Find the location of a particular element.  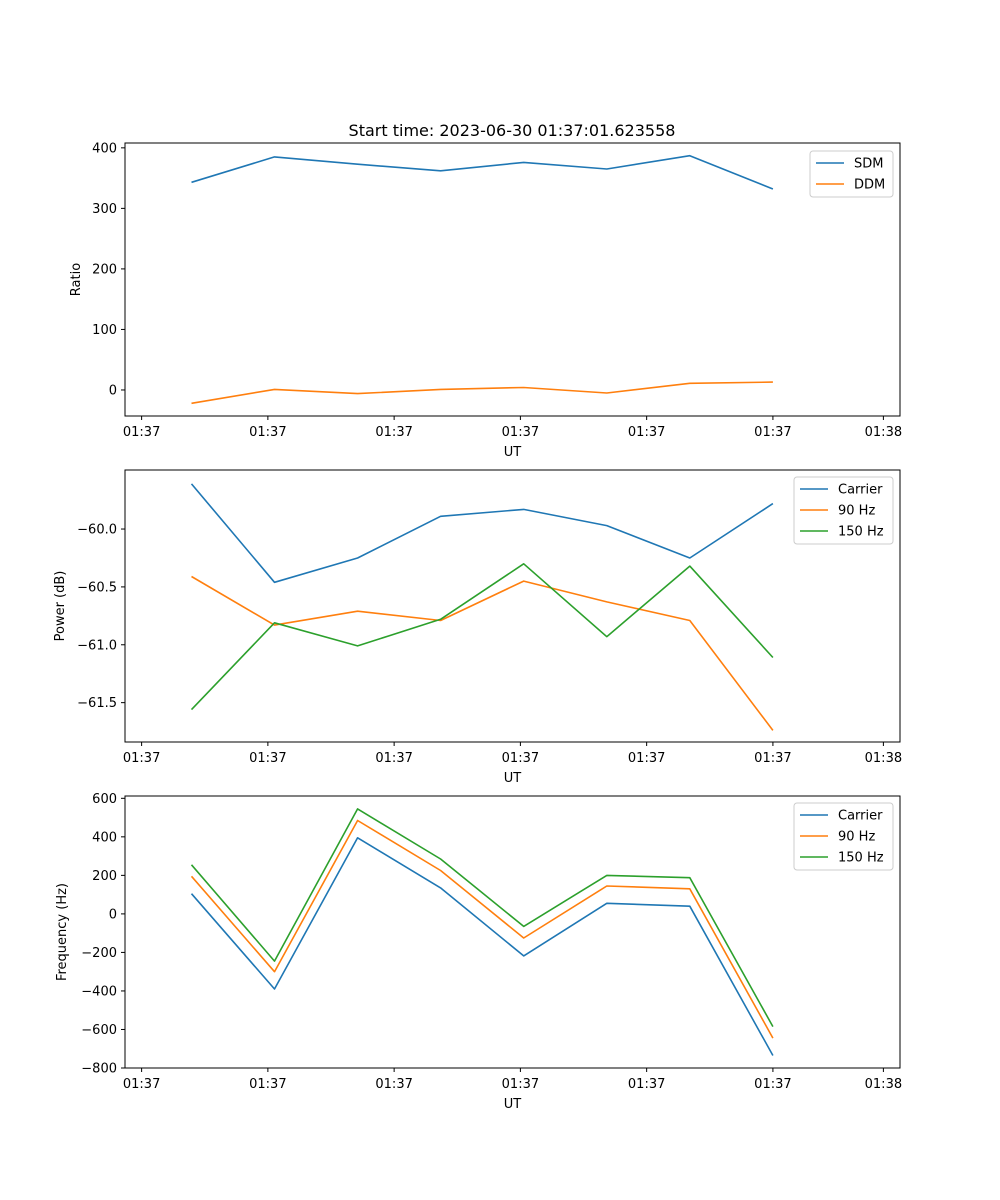

legend-label: DDM is located at coordinates (869, 185).